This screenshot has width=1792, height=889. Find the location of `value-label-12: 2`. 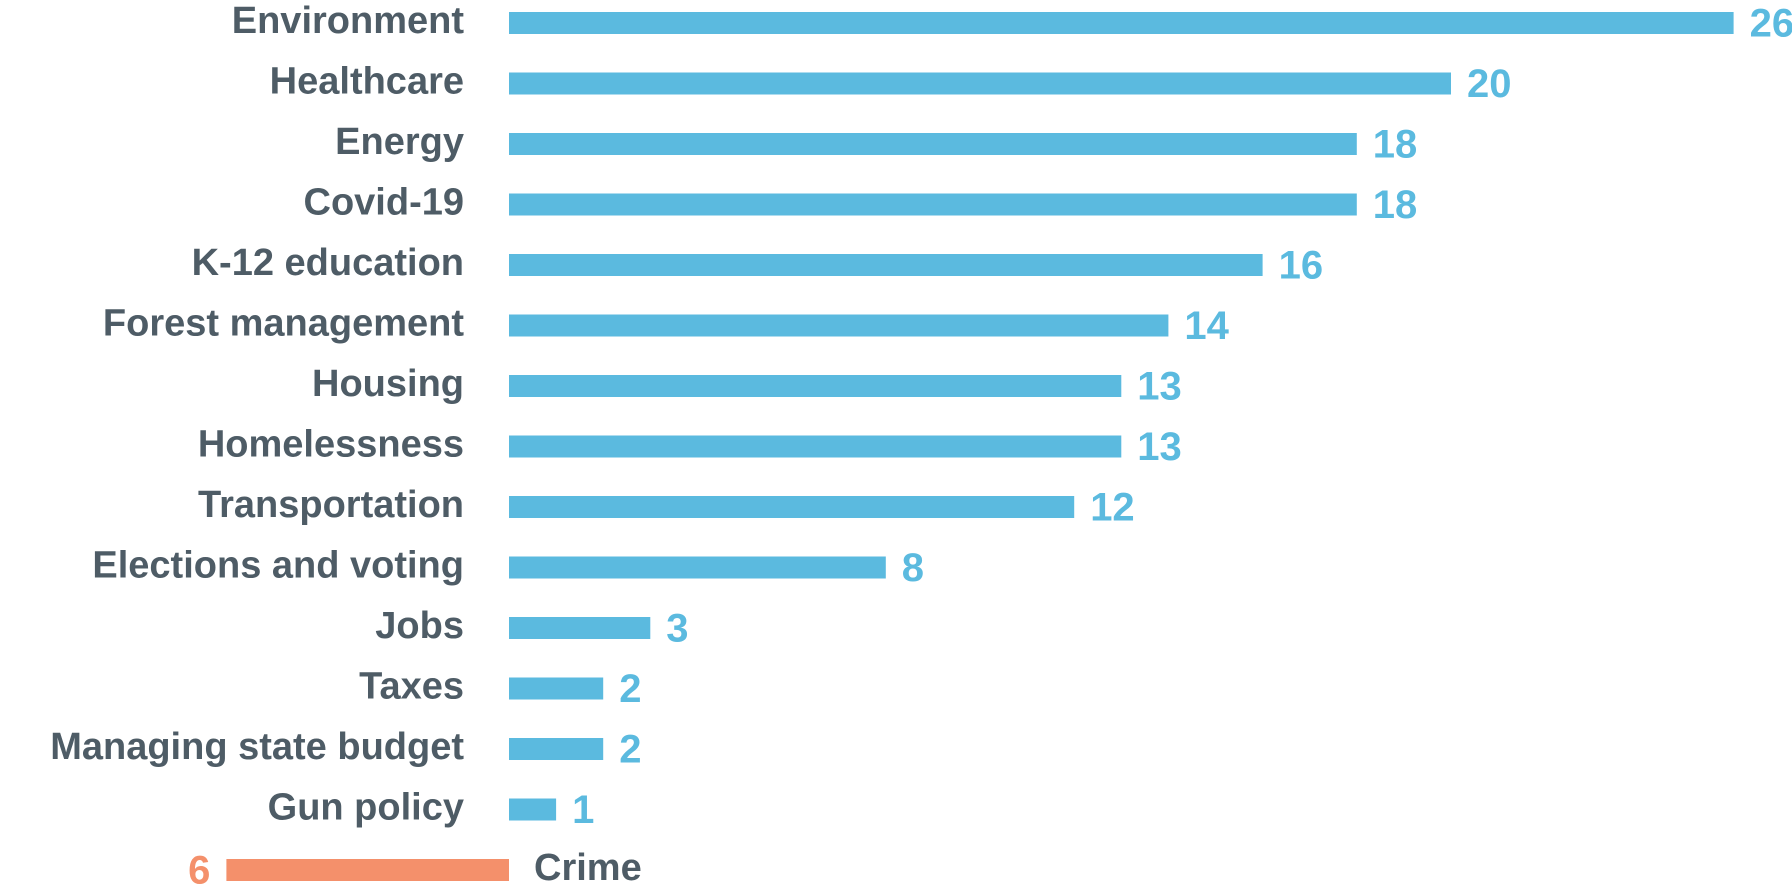

value-label-12: 2 is located at coordinates (630, 750).